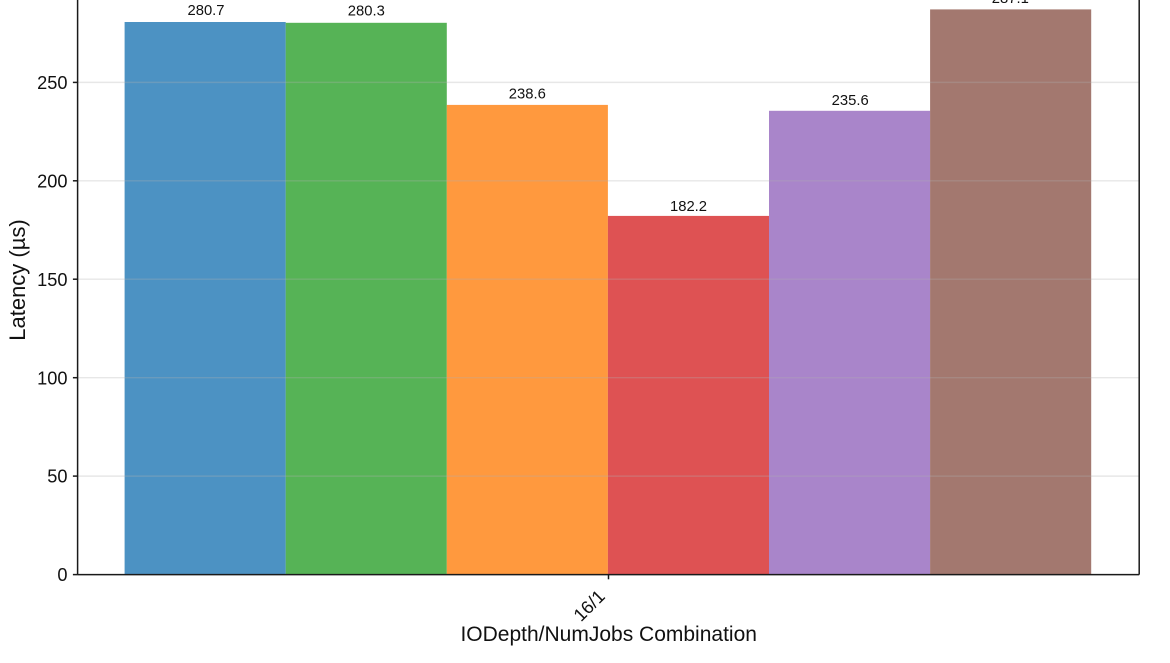  I want to click on svg-text: 250, so click(52, 83).